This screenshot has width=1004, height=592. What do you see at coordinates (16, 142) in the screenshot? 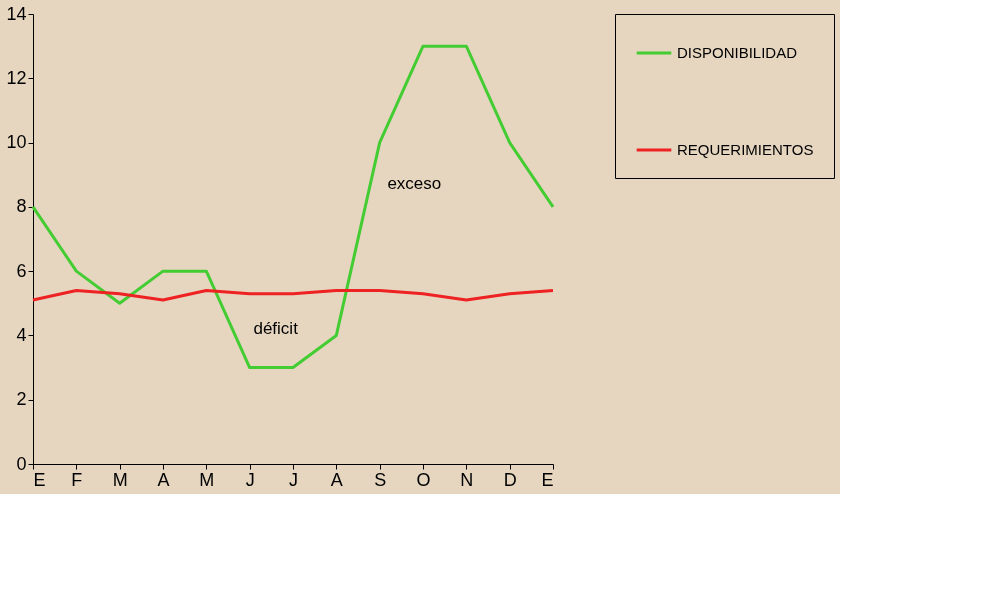
I see `y-tick-label: 10` at bounding box center [16, 142].